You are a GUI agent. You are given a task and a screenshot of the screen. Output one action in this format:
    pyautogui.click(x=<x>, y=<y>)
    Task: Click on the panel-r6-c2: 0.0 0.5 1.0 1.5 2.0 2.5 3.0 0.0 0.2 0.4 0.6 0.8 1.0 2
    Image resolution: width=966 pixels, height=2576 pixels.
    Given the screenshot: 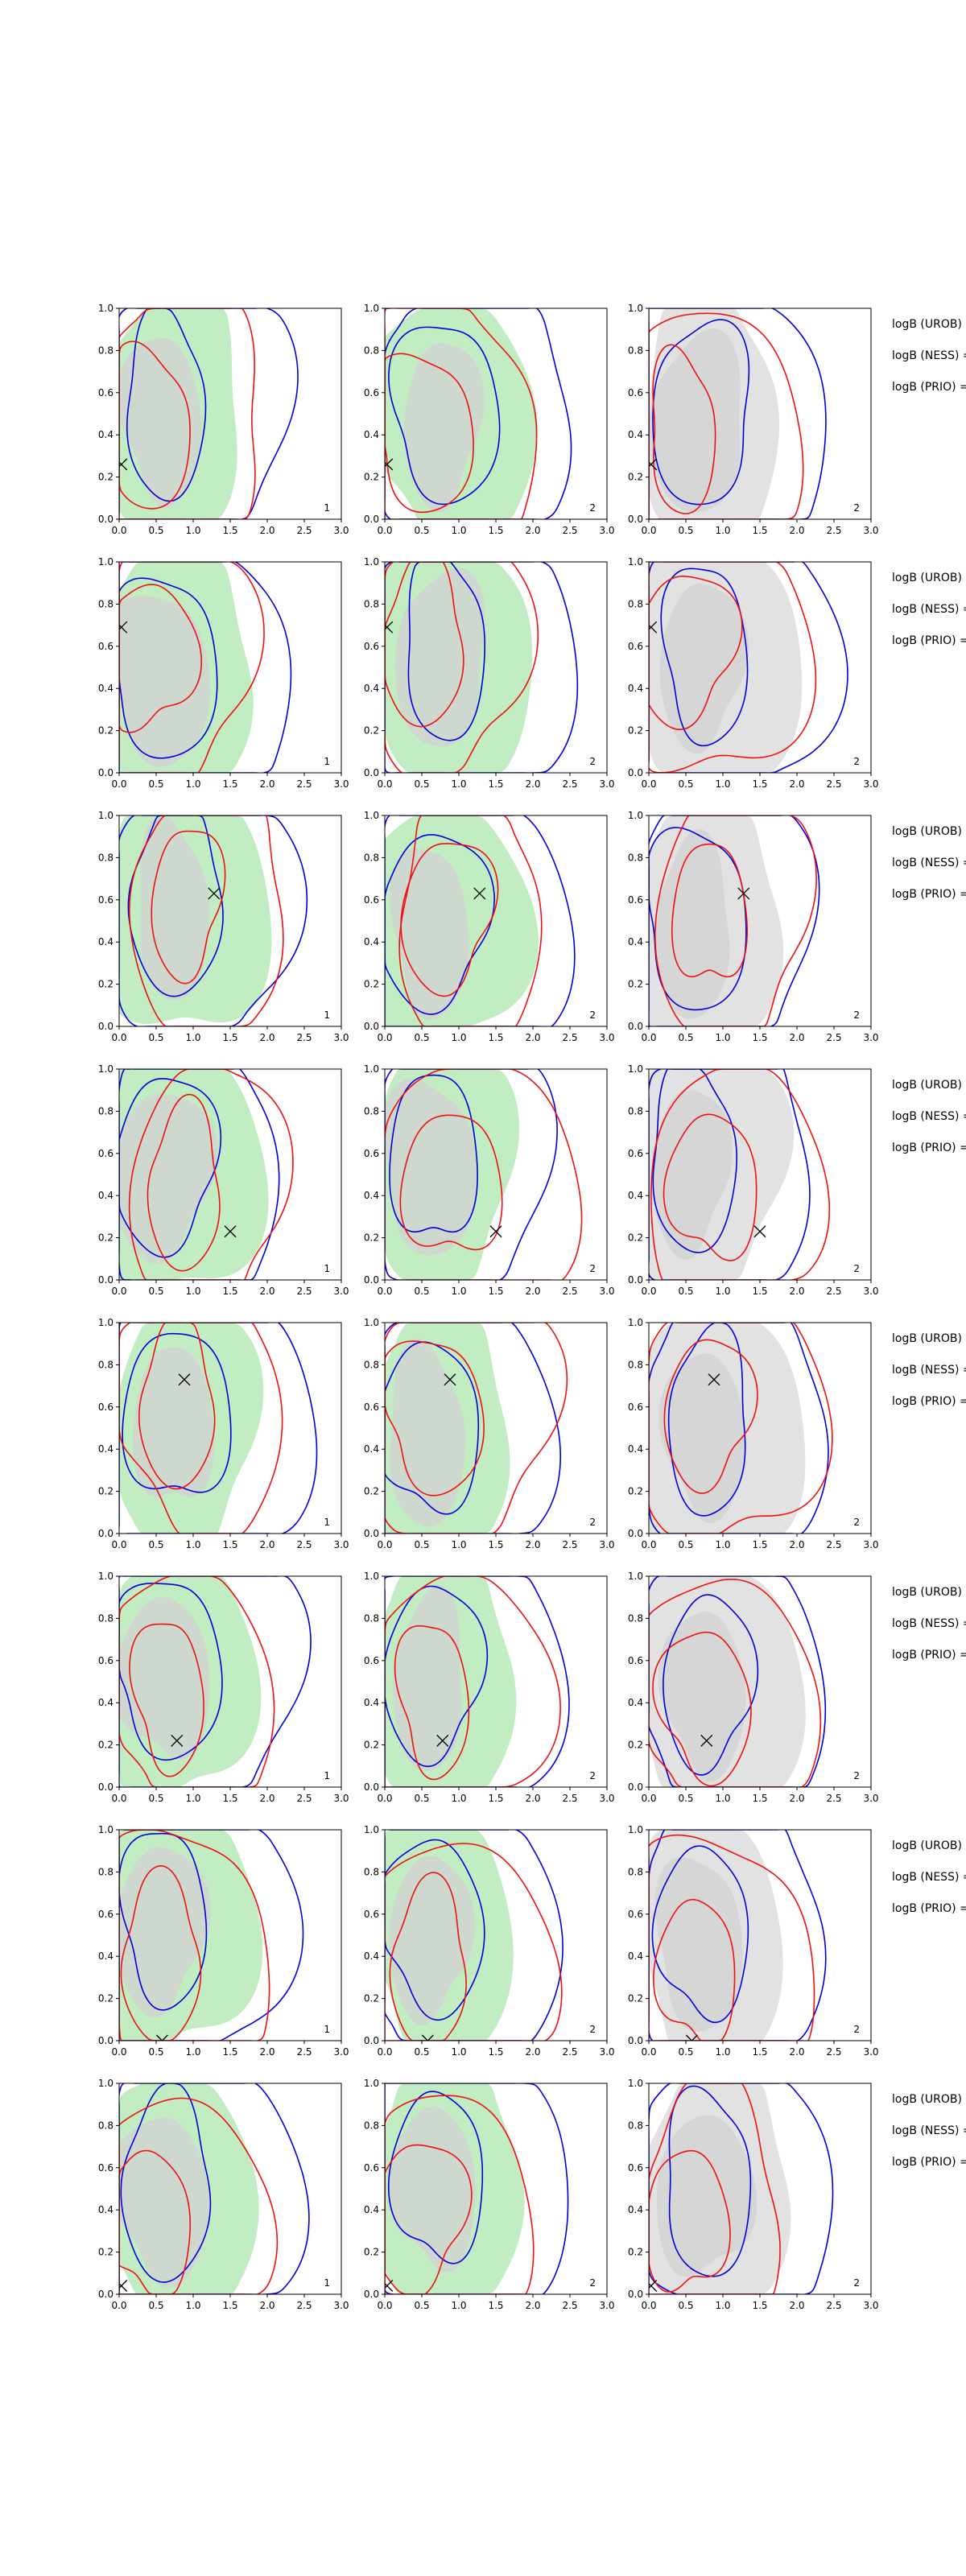 What is the action you would take?
    pyautogui.click(x=489, y=1688)
    